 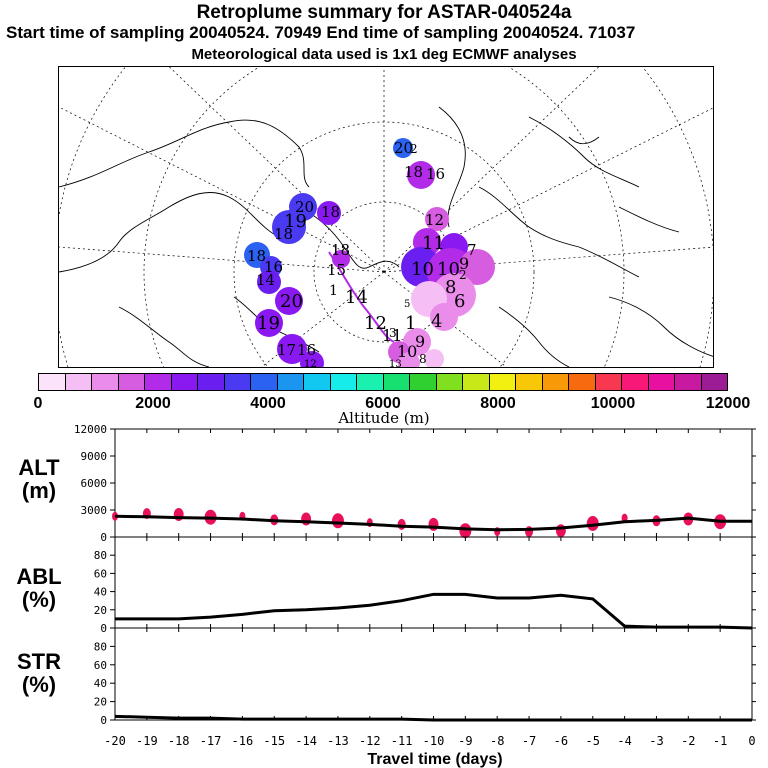 I want to click on colorbar-tick-label: 12000, so click(x=728, y=403).